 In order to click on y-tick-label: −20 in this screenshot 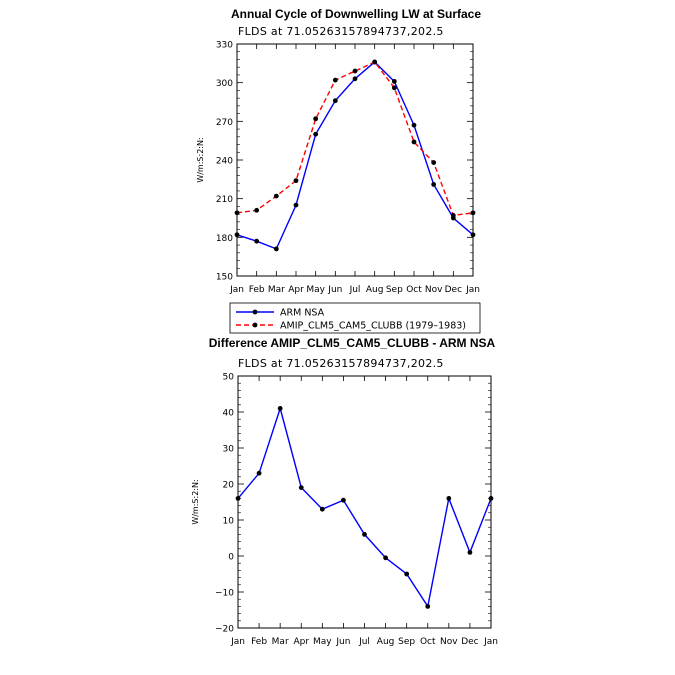, I will do `click(224, 630)`.